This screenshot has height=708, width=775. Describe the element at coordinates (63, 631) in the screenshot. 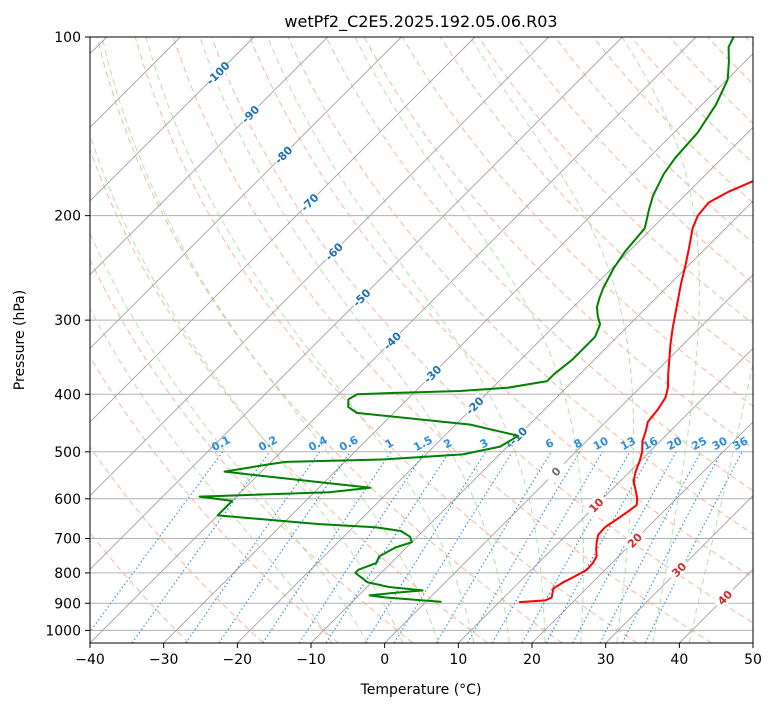

I see `y-tick-label: 1000` at that location.